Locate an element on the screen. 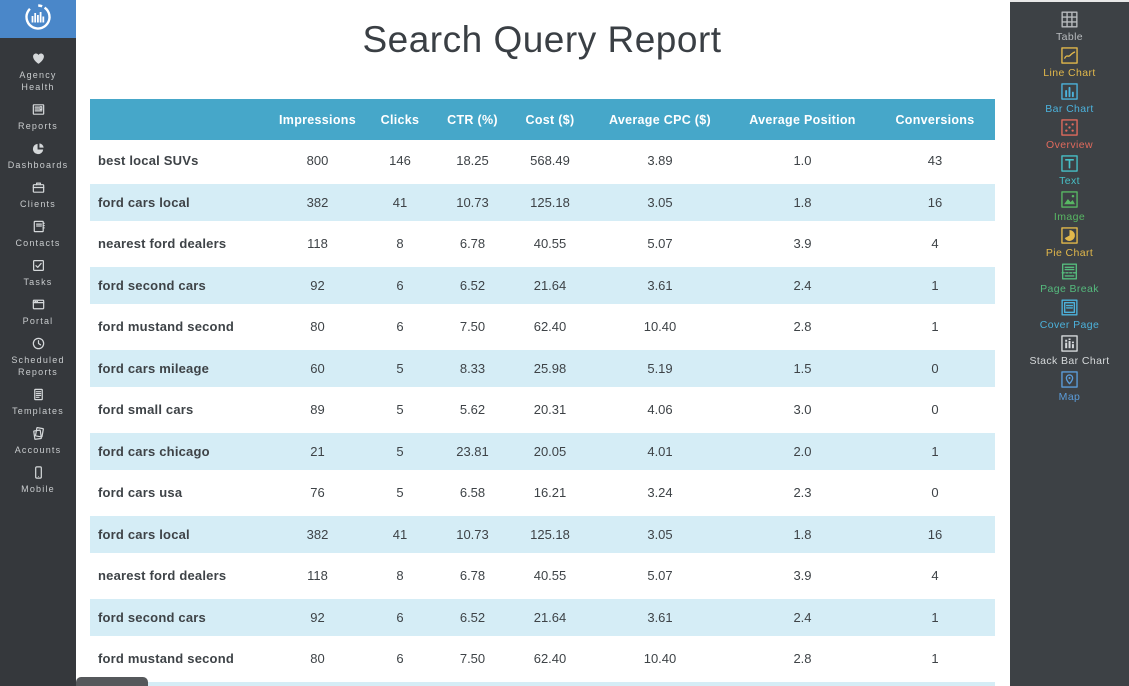  cell-query: ford cars local is located at coordinates (144, 534).